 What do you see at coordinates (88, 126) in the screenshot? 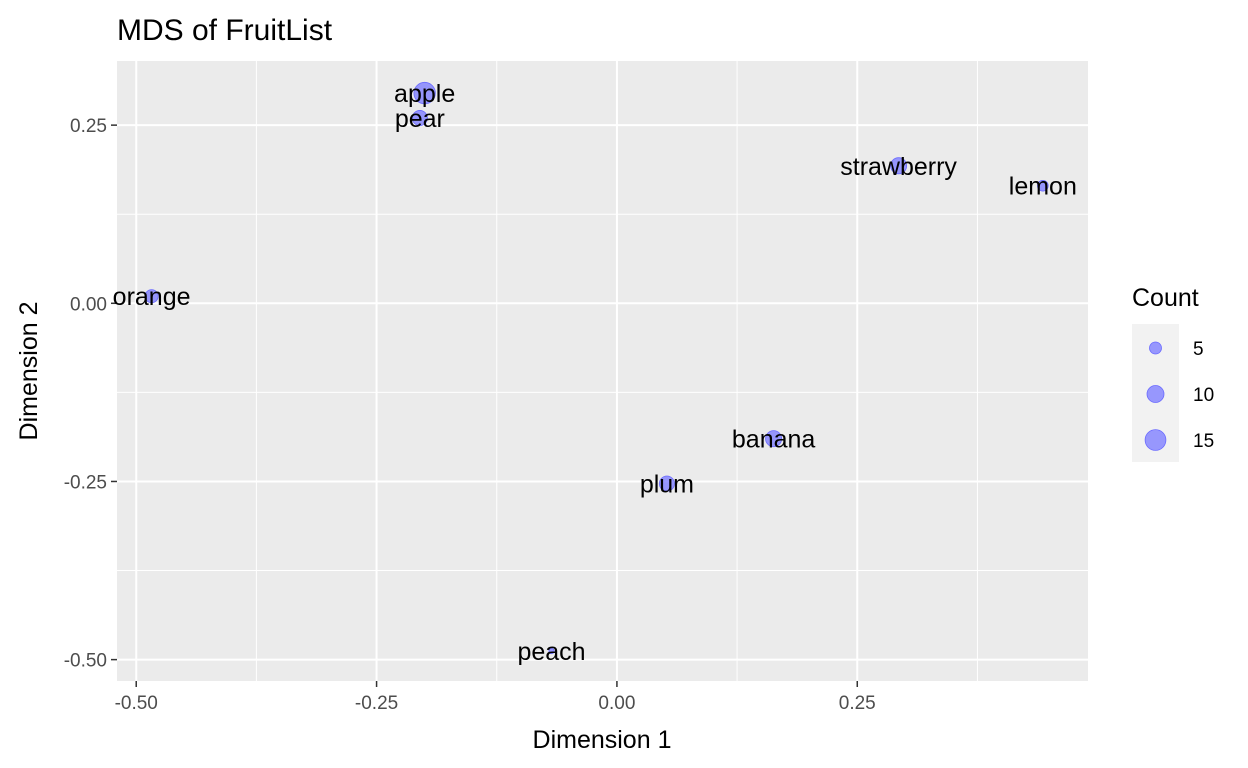
I see `y-tick-label: 0.25` at bounding box center [88, 126].